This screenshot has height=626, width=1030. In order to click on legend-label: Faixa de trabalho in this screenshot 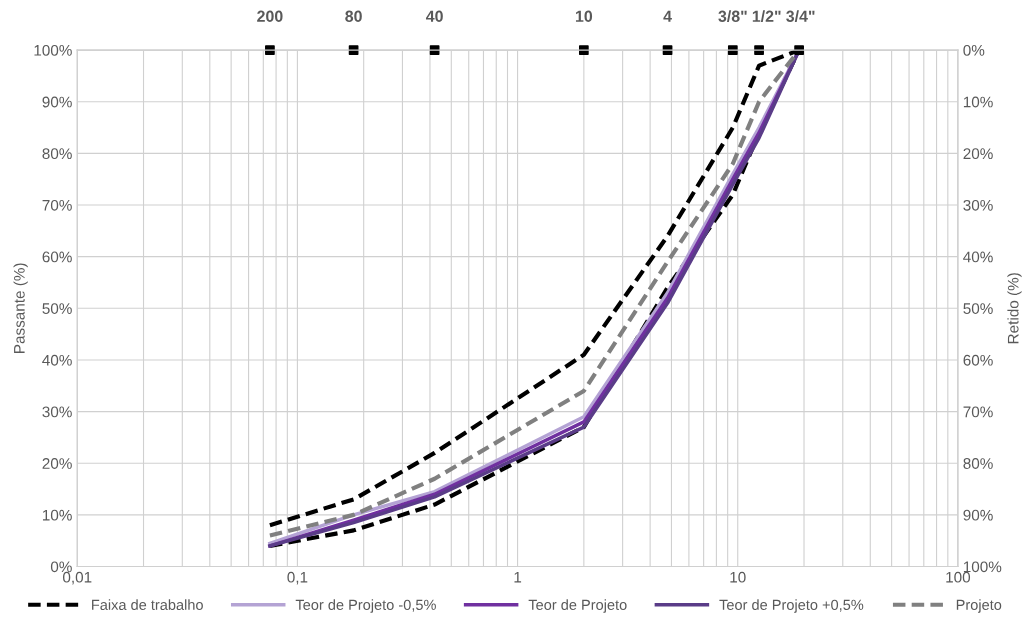, I will do `click(147, 604)`.